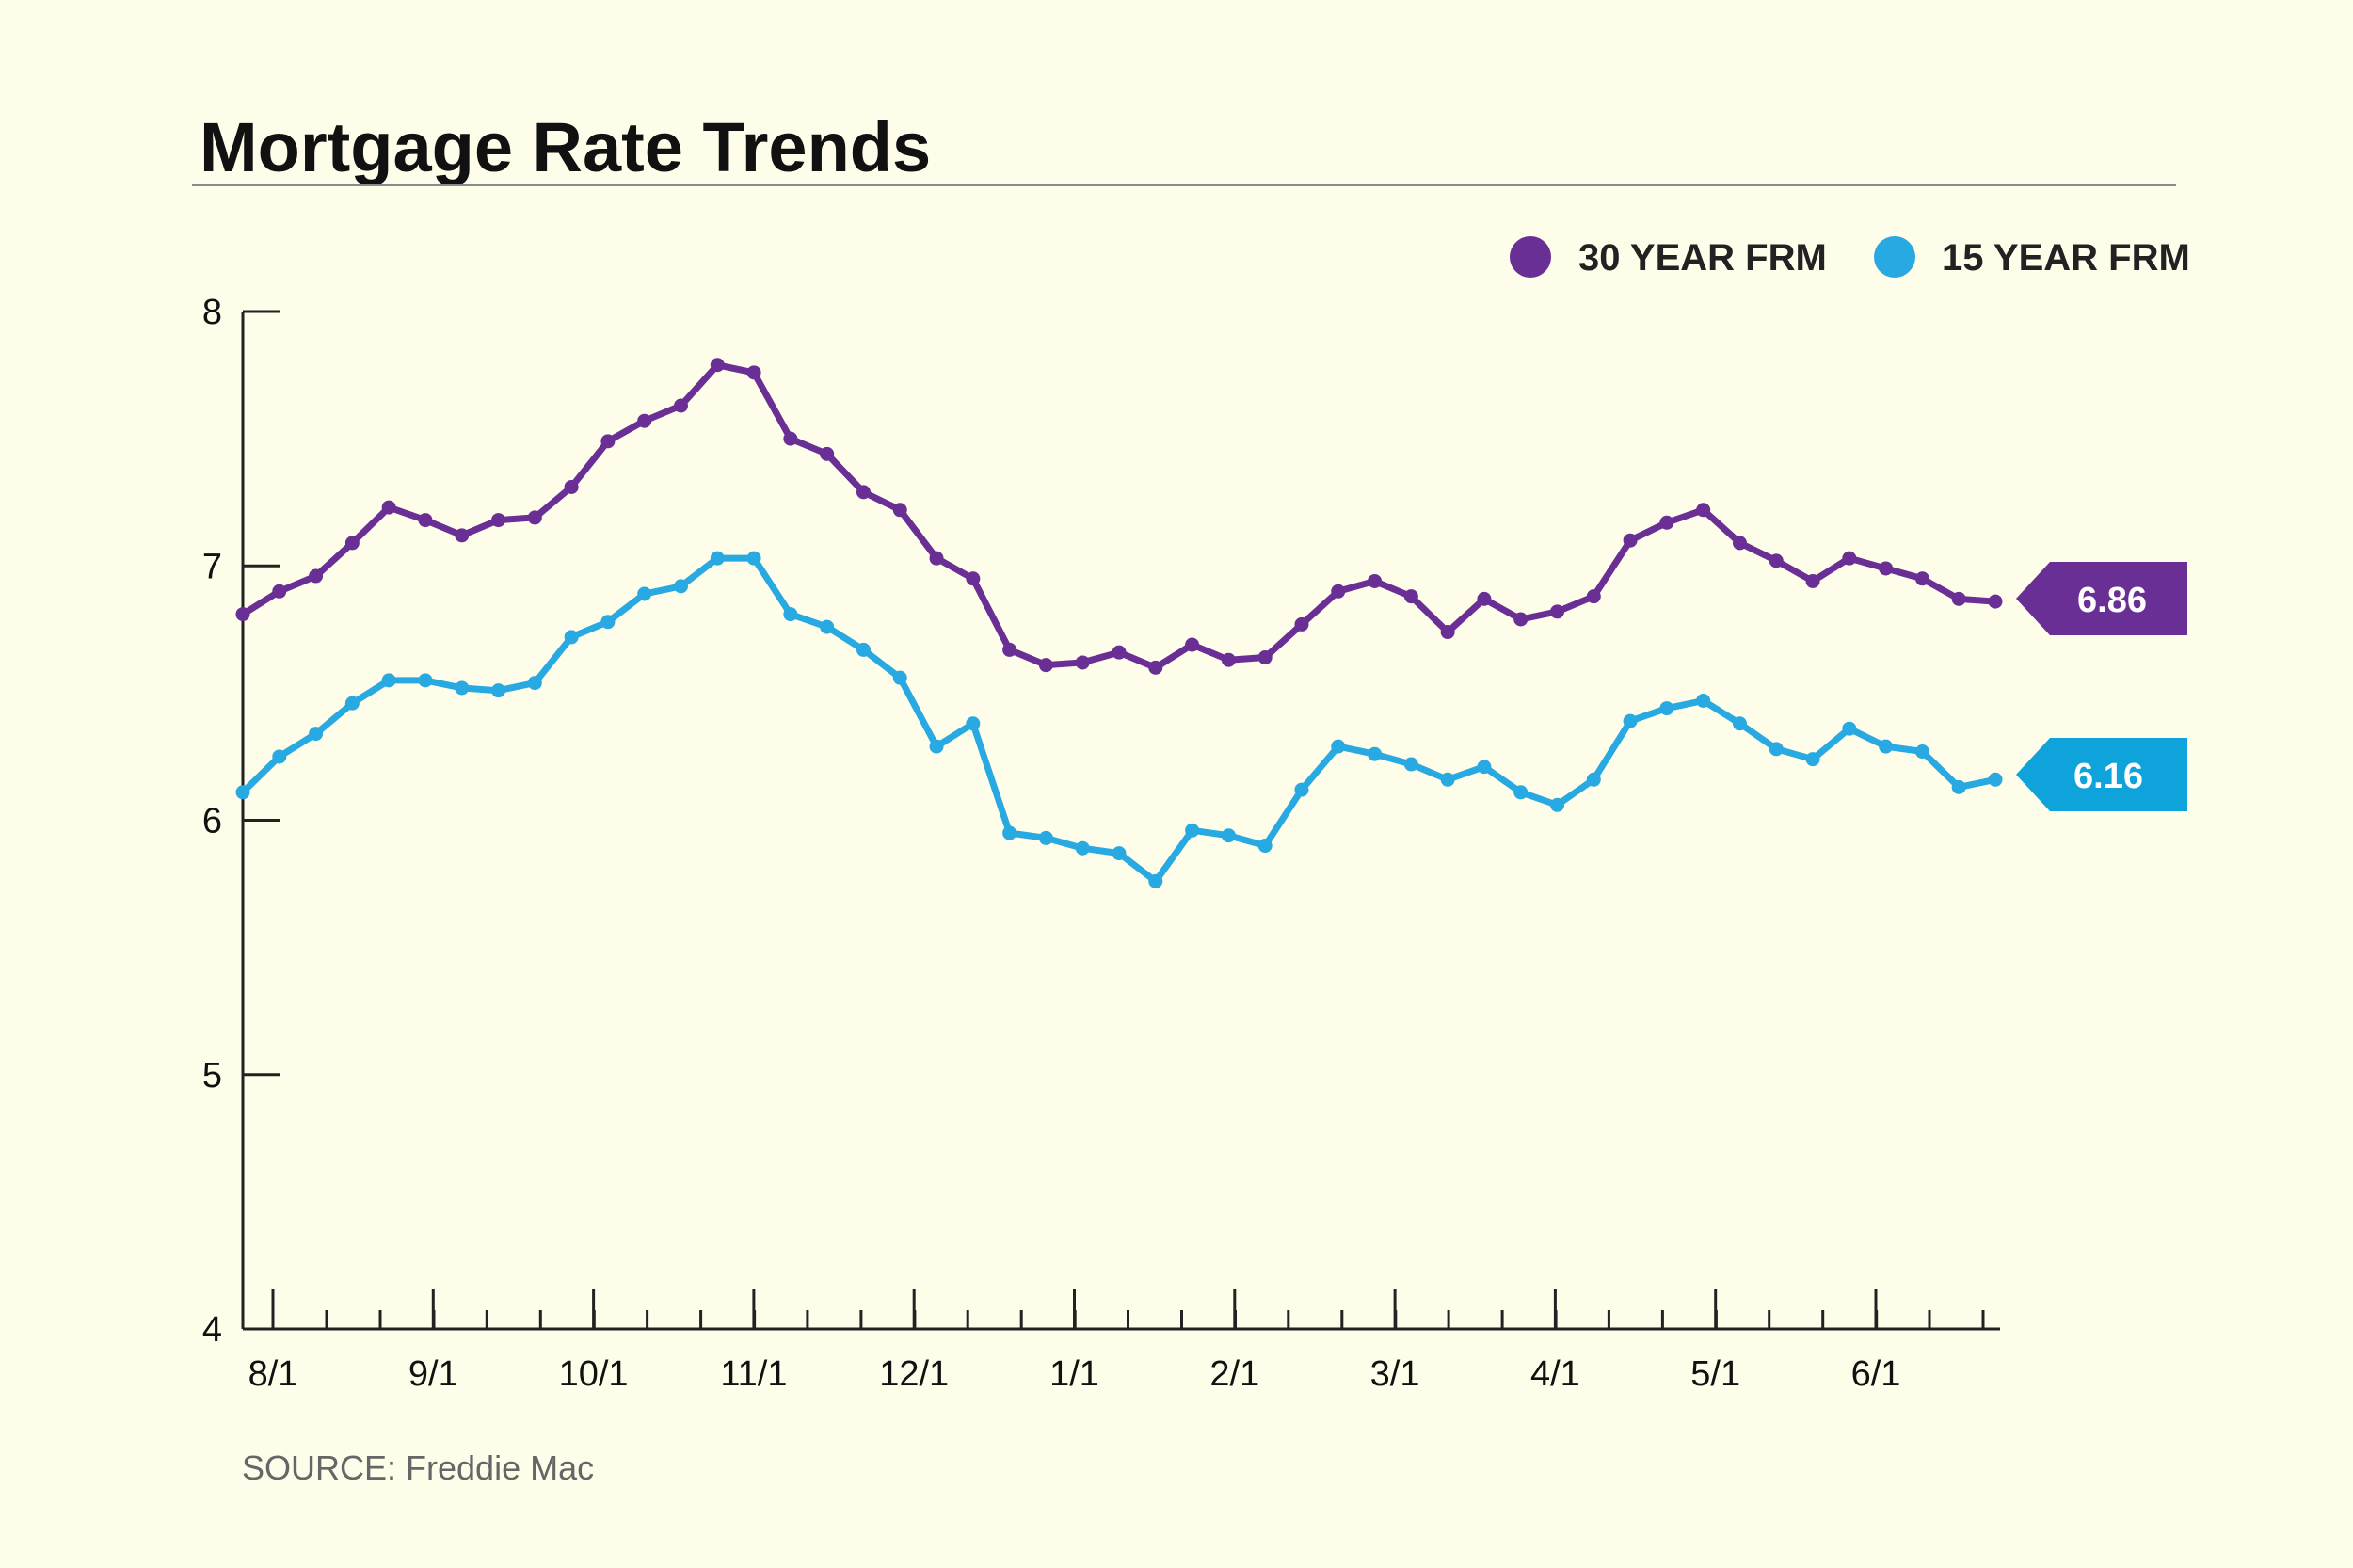 The height and width of the screenshot is (1568, 2353). What do you see at coordinates (1121, 1341) in the screenshot?
I see `x-axis: 8/1 9/1 10/1 11/1 12/1 1/1 2/1 3/1 4/1 5/1 6/1` at bounding box center [1121, 1341].